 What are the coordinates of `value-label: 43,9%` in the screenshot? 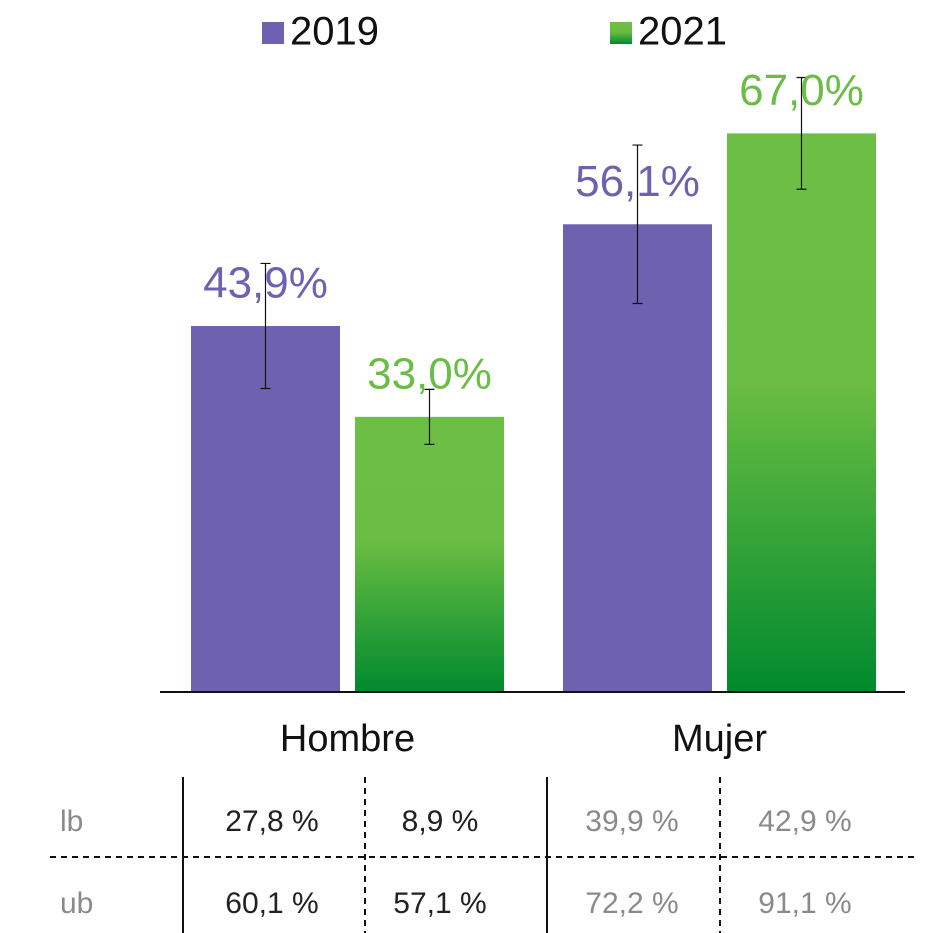 It's located at (265, 283).